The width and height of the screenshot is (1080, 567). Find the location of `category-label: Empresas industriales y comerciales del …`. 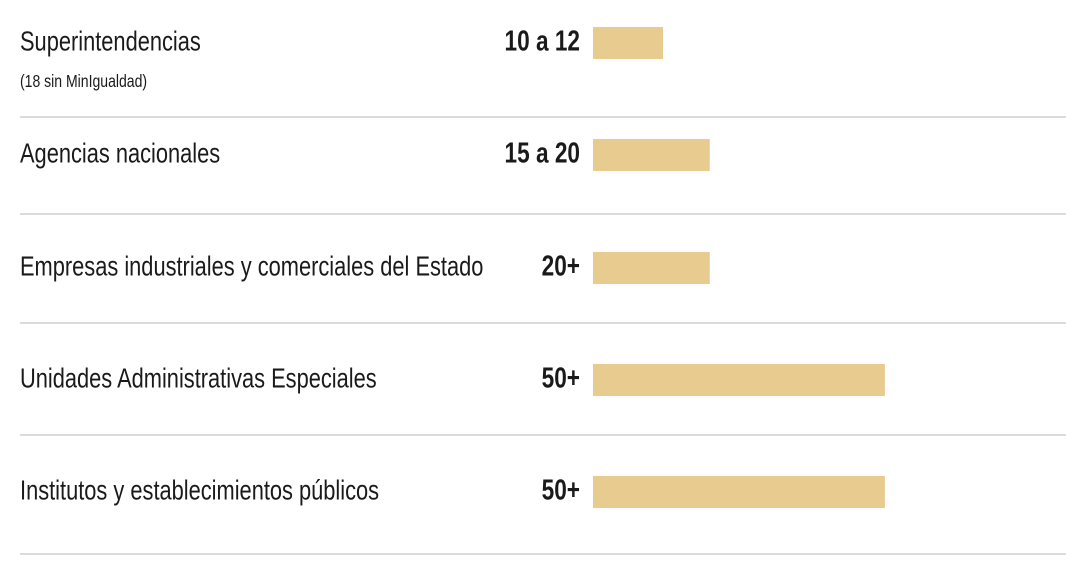

category-label: Empresas industriales y comerciales del … is located at coordinates (251, 266).